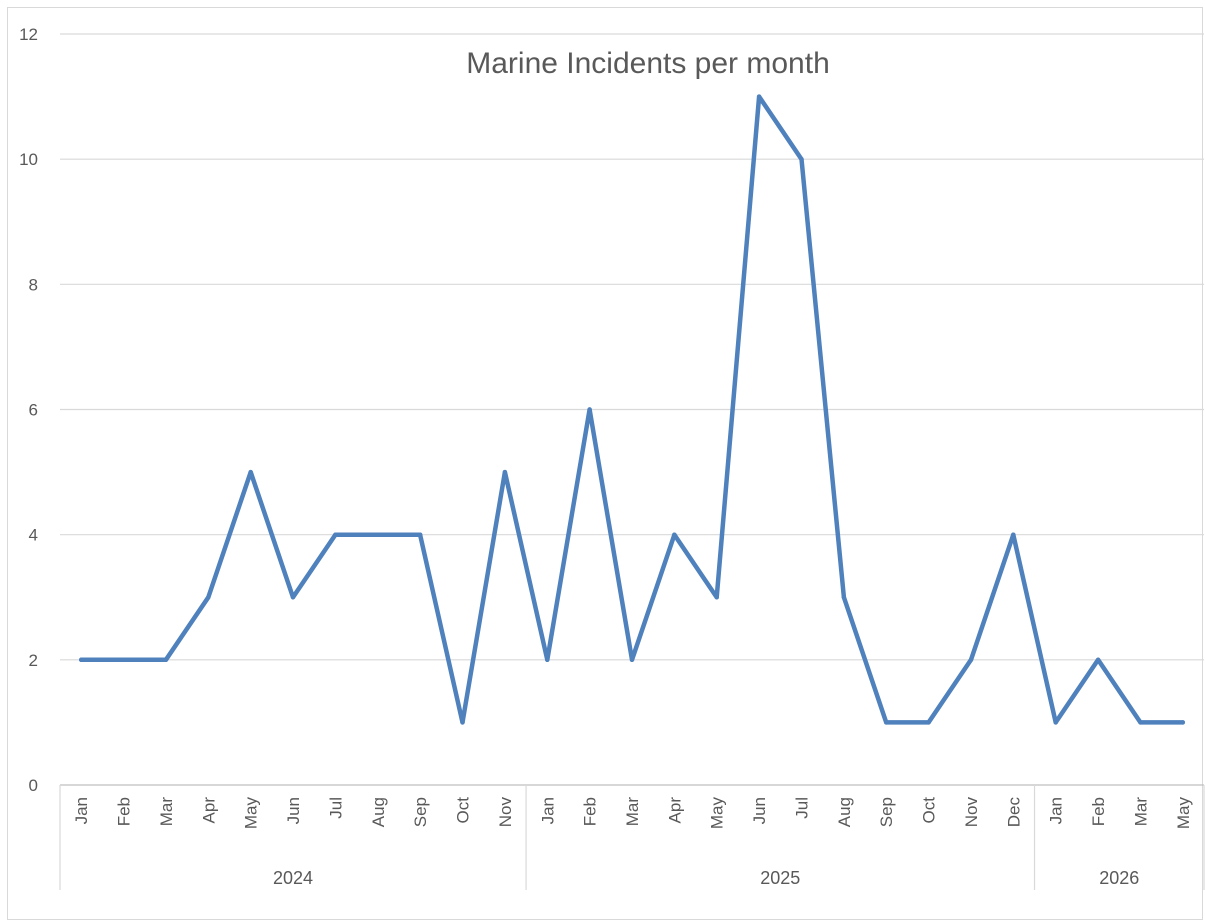 Image resolution: width=1205 pixels, height=922 pixels. What do you see at coordinates (33, 284) in the screenshot?
I see `y-tick-label: 8` at bounding box center [33, 284].